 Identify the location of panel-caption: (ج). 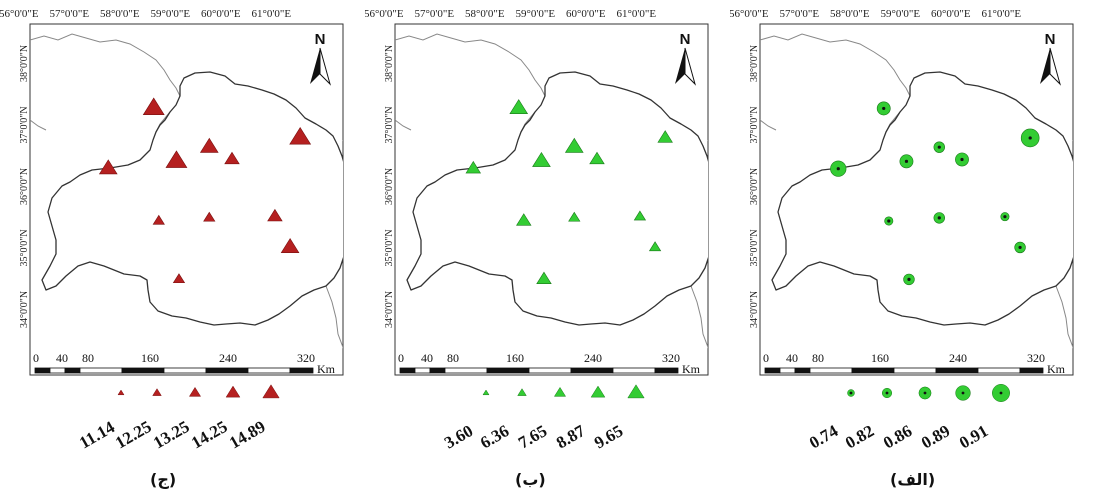
(163, 479).